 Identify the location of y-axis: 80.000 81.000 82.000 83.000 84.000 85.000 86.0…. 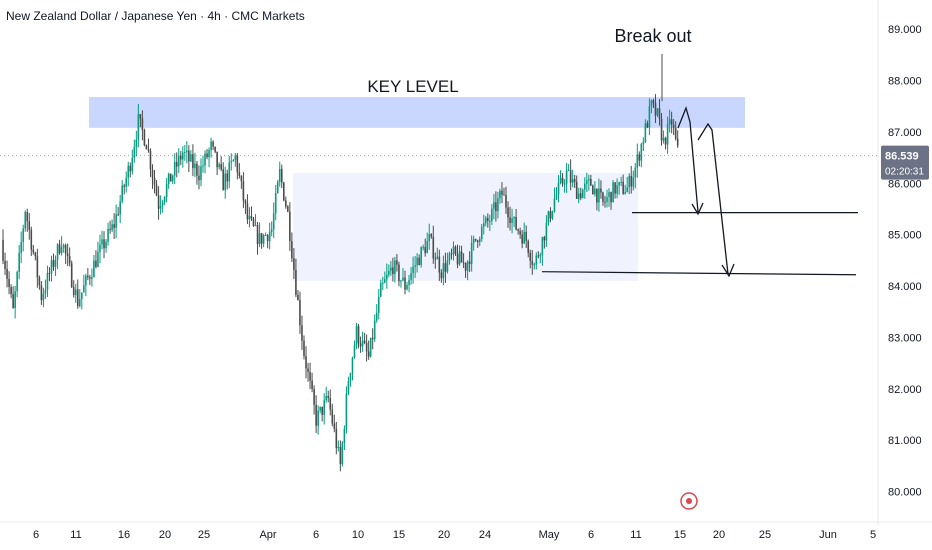
(899, 262).